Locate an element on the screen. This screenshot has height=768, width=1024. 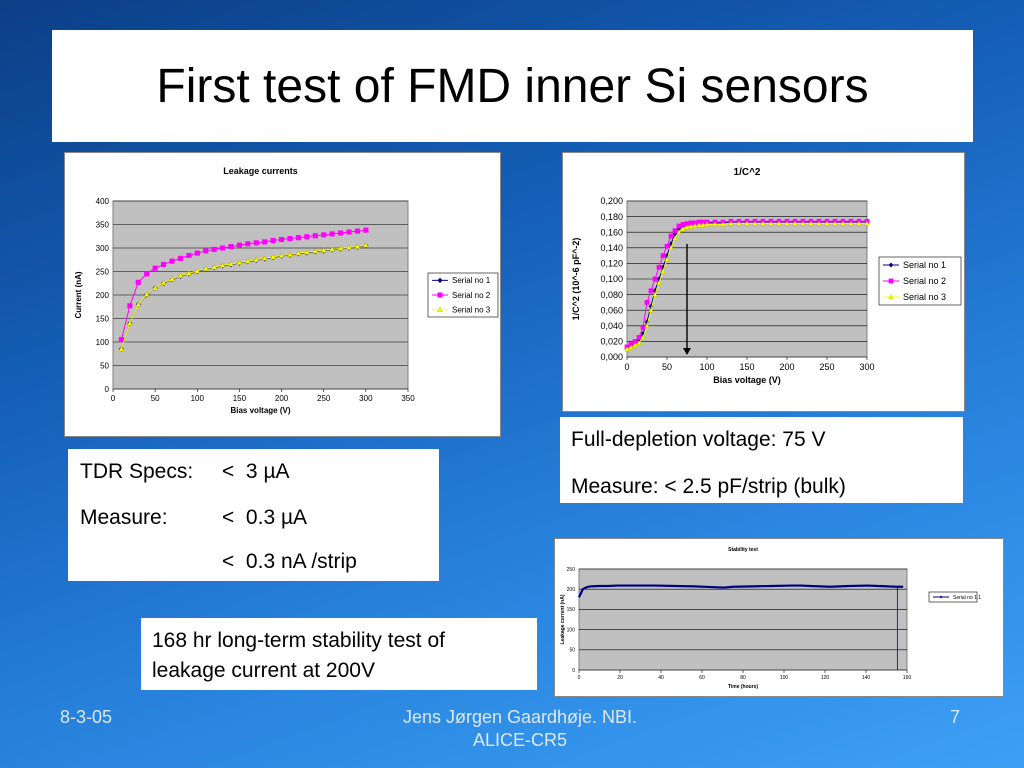
x-tick-label: 160 is located at coordinates (907, 678).